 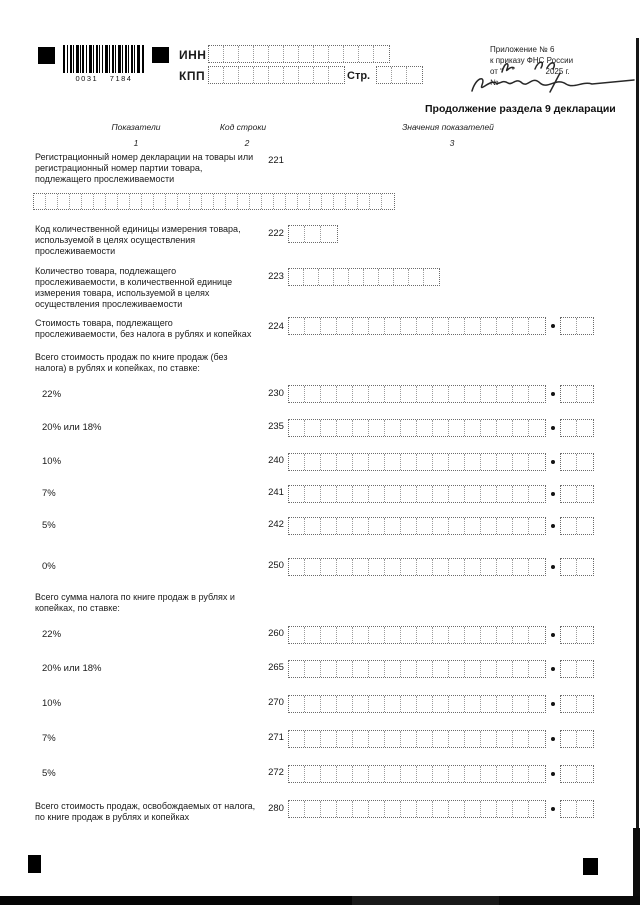 I want to click on field-221-registration-number, so click(x=214, y=201).